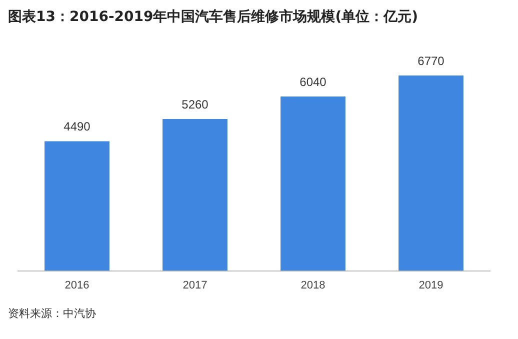 This screenshot has height=339, width=518. I want to click on x-tick-label: 2016, so click(77, 285).